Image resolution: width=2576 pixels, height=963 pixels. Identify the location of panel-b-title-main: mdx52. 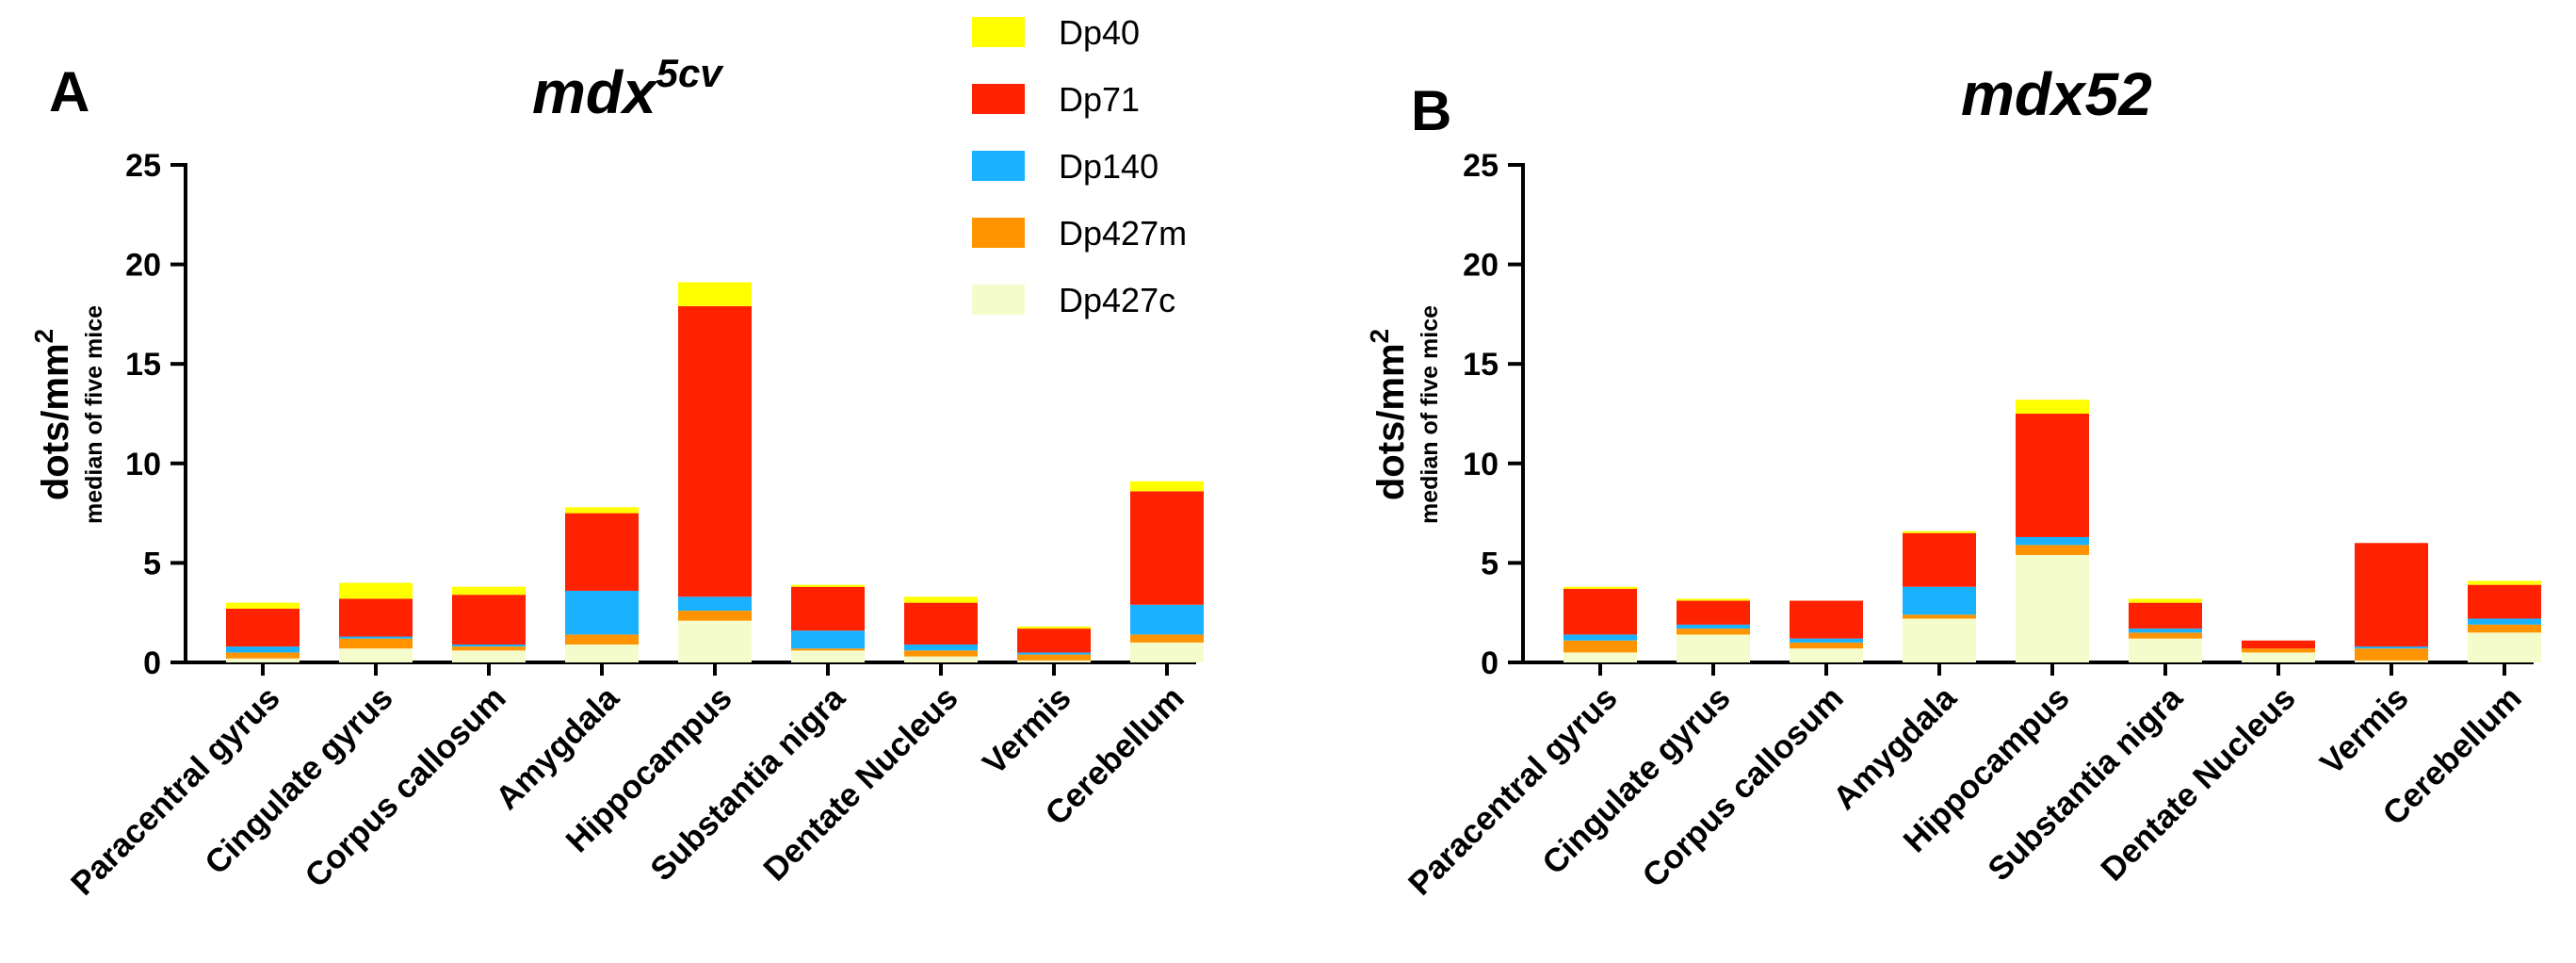
(2056, 94).